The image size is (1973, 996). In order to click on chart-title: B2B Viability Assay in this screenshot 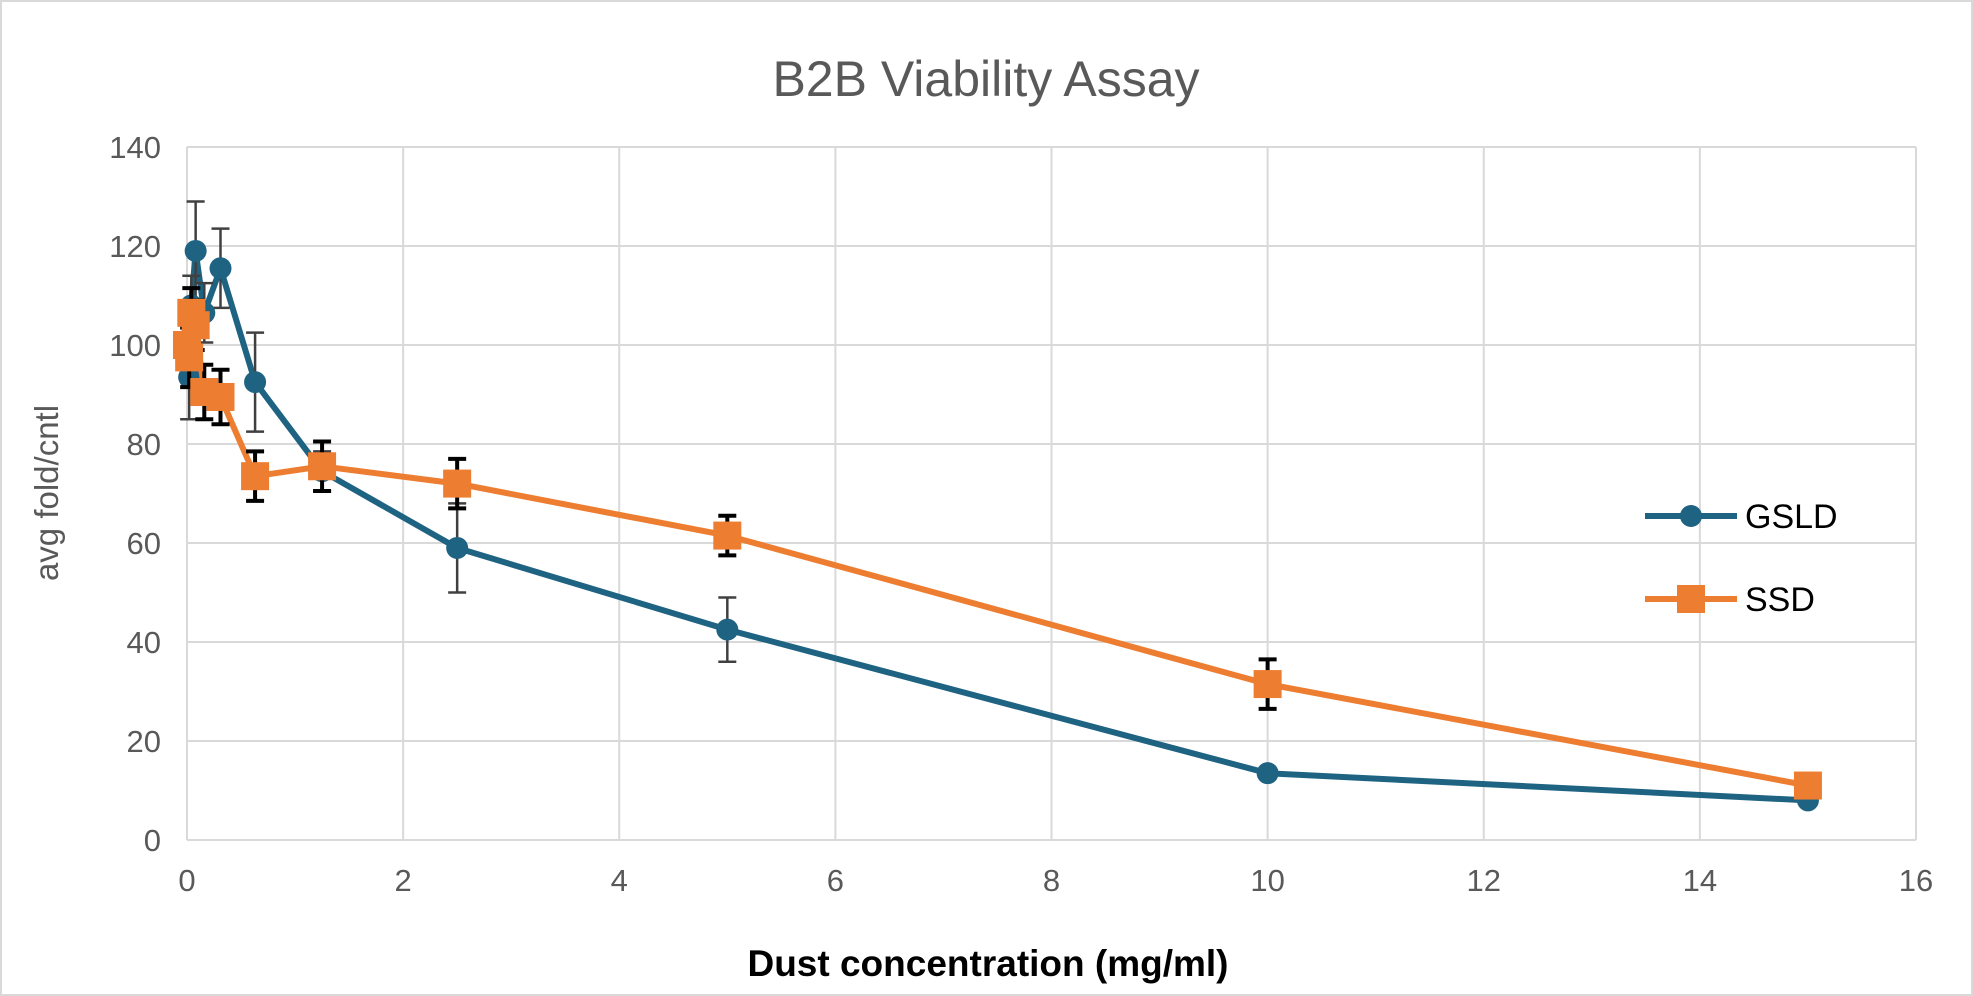, I will do `click(985, 79)`.